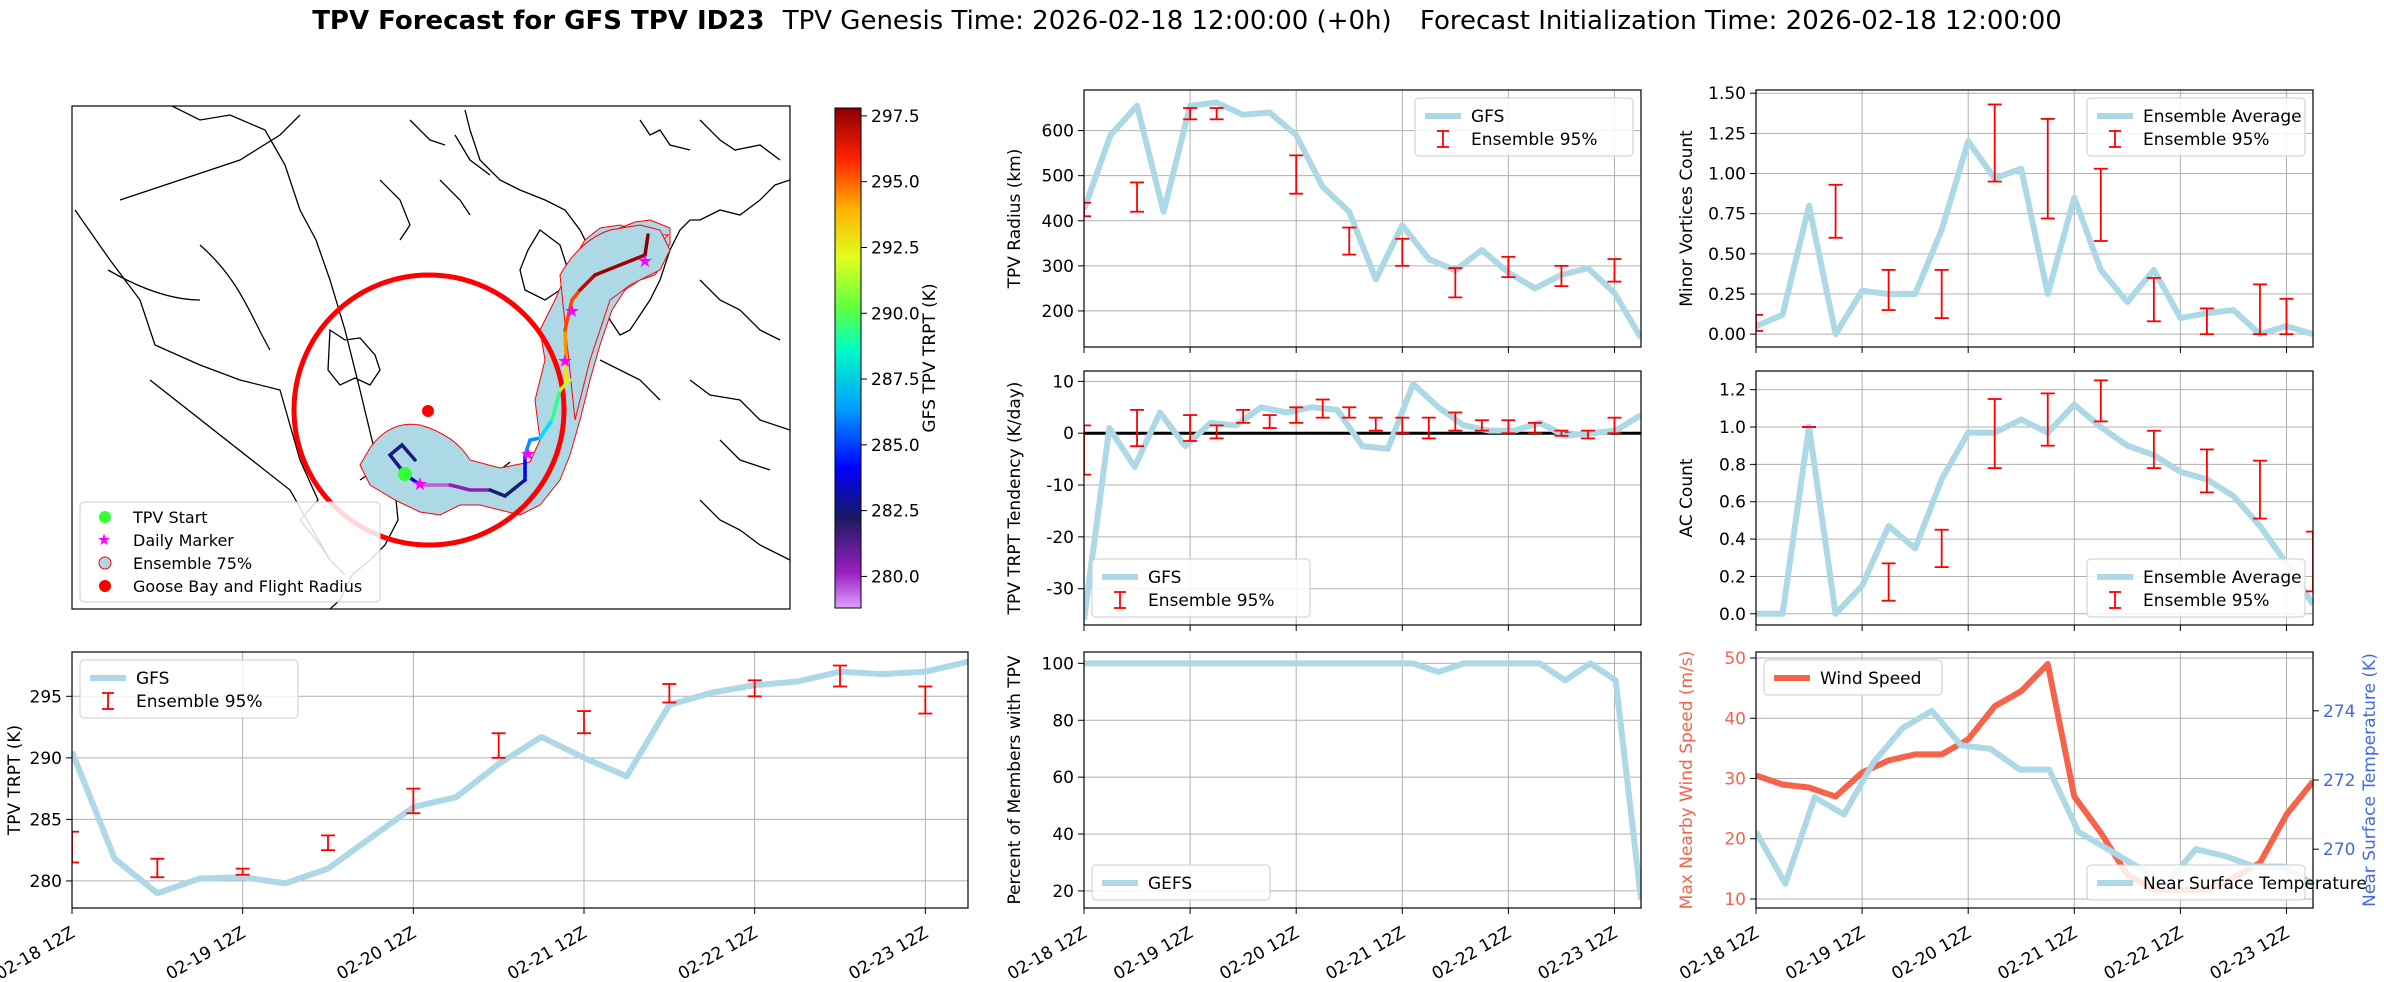 Image resolution: width=2384 pixels, height=982 pixels. What do you see at coordinates (1727, 335) in the screenshot?
I see `y-tick-label: 0.00` at bounding box center [1727, 335].